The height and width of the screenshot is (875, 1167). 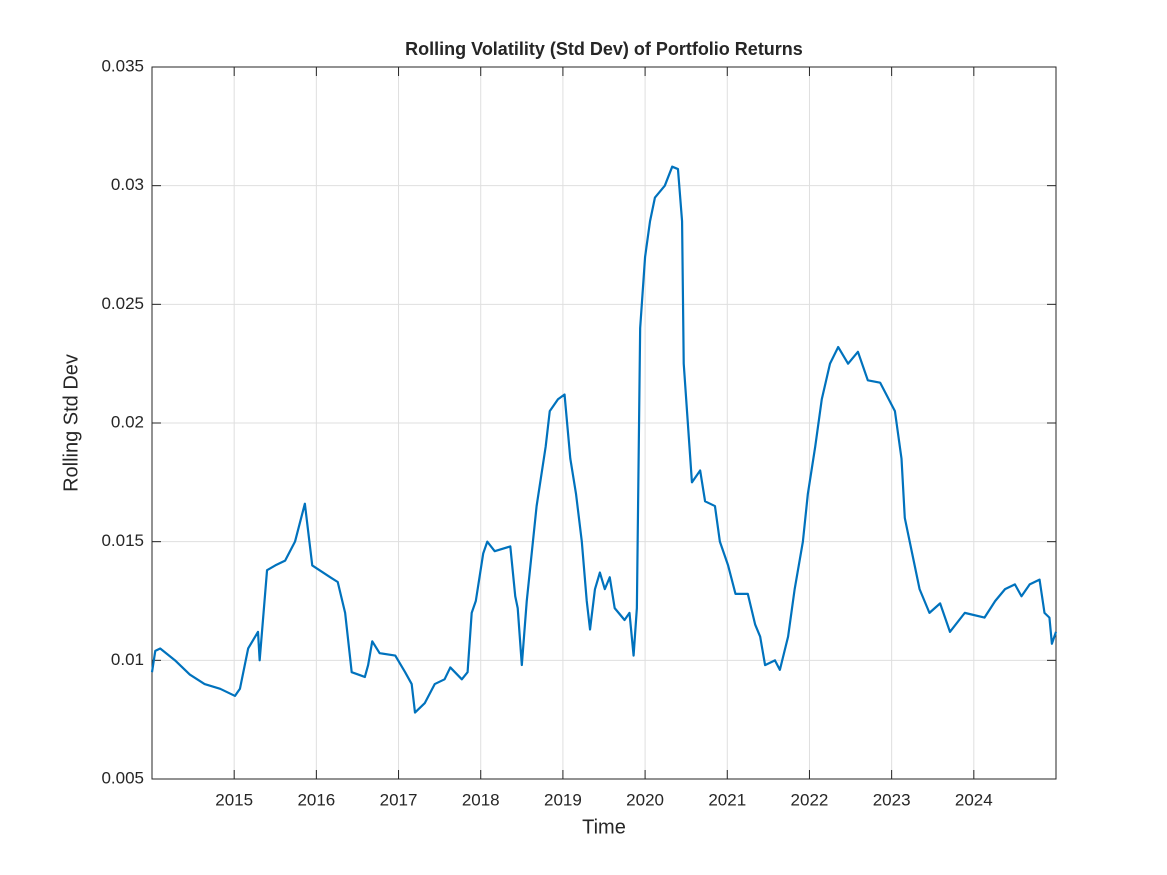 What do you see at coordinates (122, 540) in the screenshot?
I see `y-tick-label: 0.015` at bounding box center [122, 540].